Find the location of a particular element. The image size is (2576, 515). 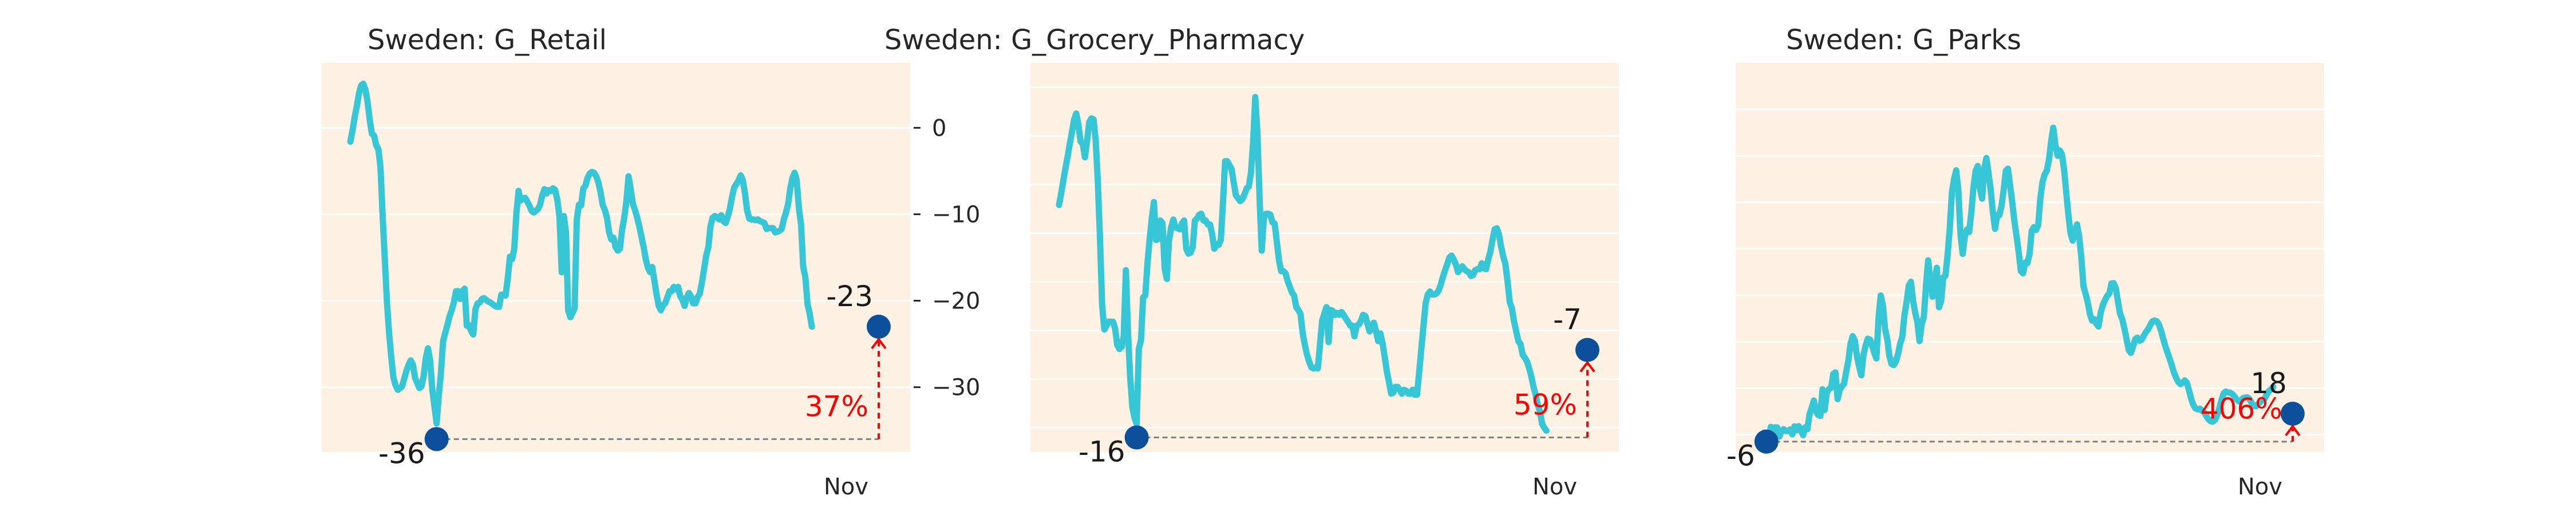

parks-change-percent-label: 406% is located at coordinates (2241, 409).